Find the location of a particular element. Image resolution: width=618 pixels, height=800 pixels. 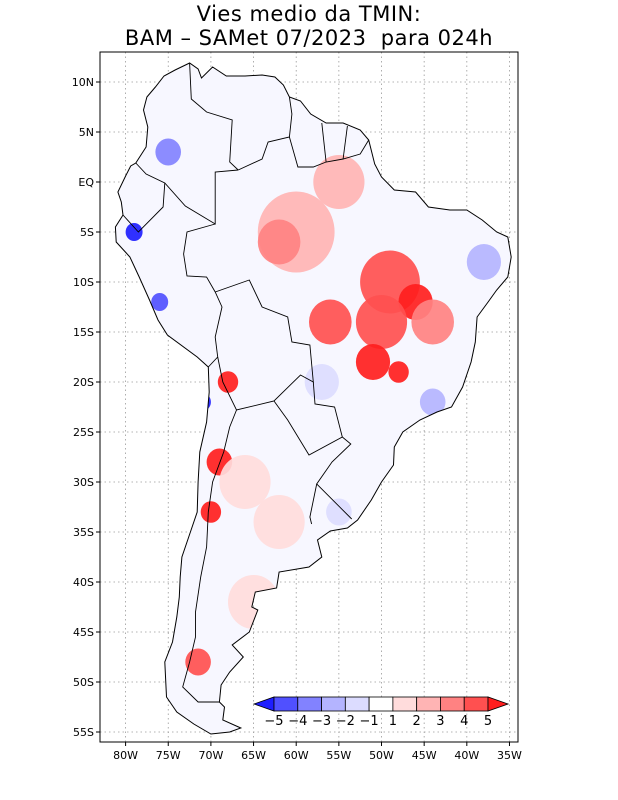

x-tick-label: 75W is located at coordinates (168, 755).